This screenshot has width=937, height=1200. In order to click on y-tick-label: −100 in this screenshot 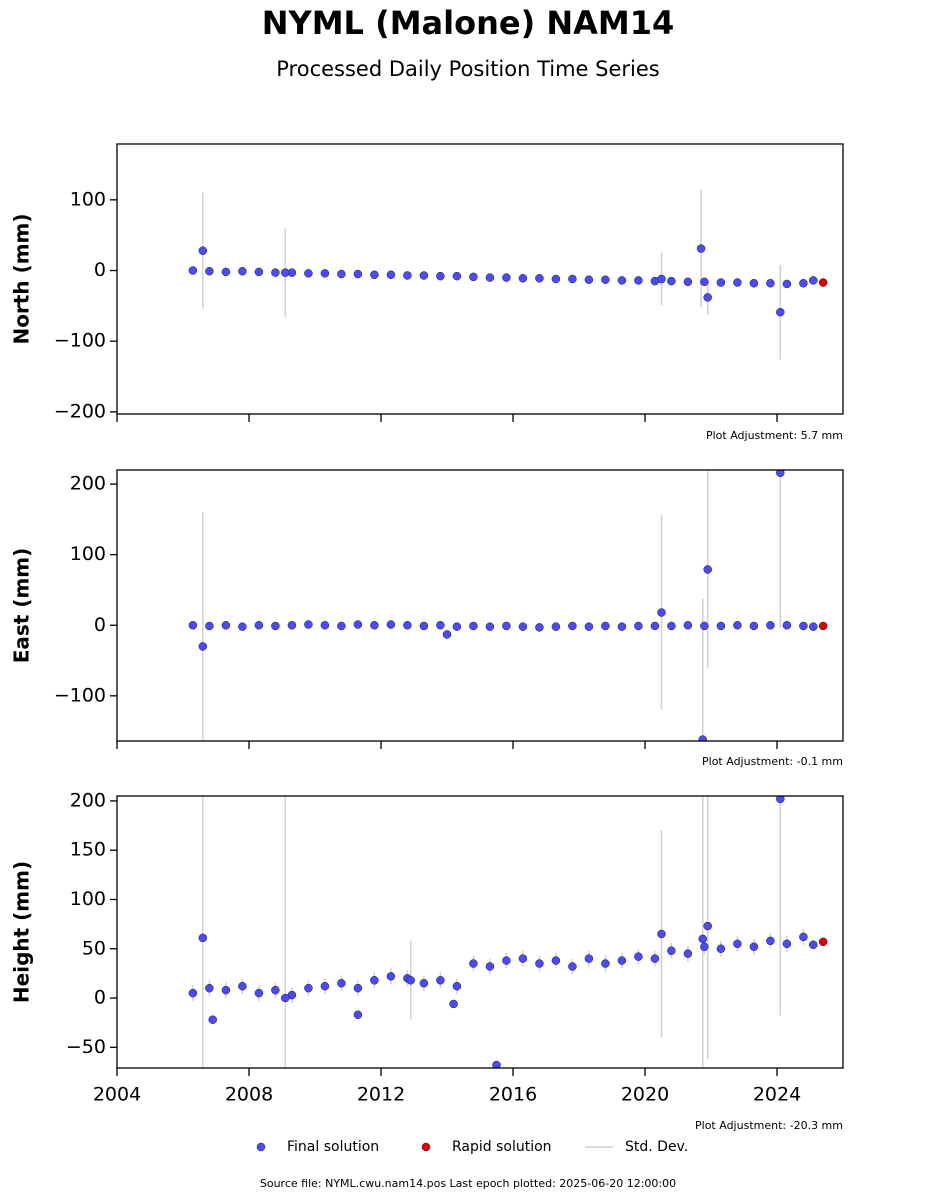, I will do `click(80, 695)`.